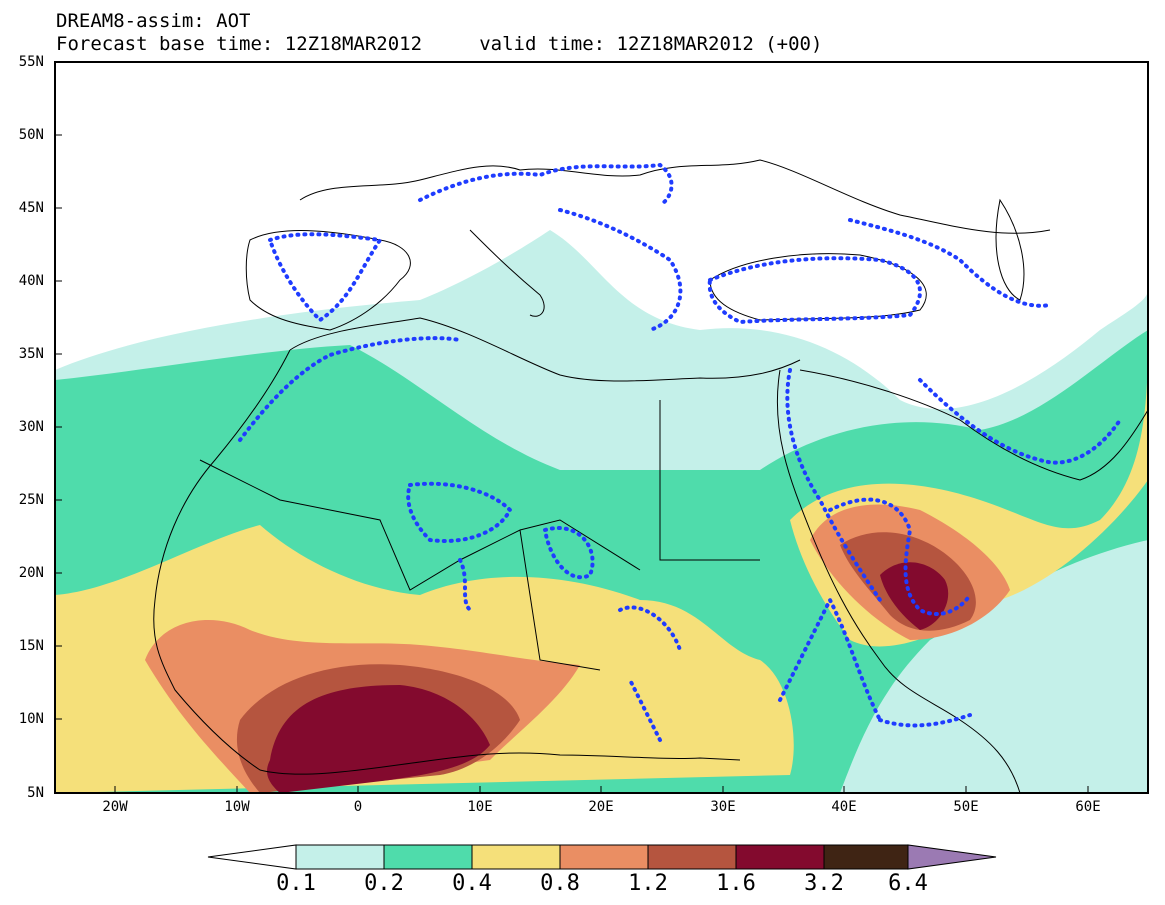 The width and height of the screenshot is (1165, 905). What do you see at coordinates (35, 793) in the screenshot?
I see `lat-label: 5N` at bounding box center [35, 793].